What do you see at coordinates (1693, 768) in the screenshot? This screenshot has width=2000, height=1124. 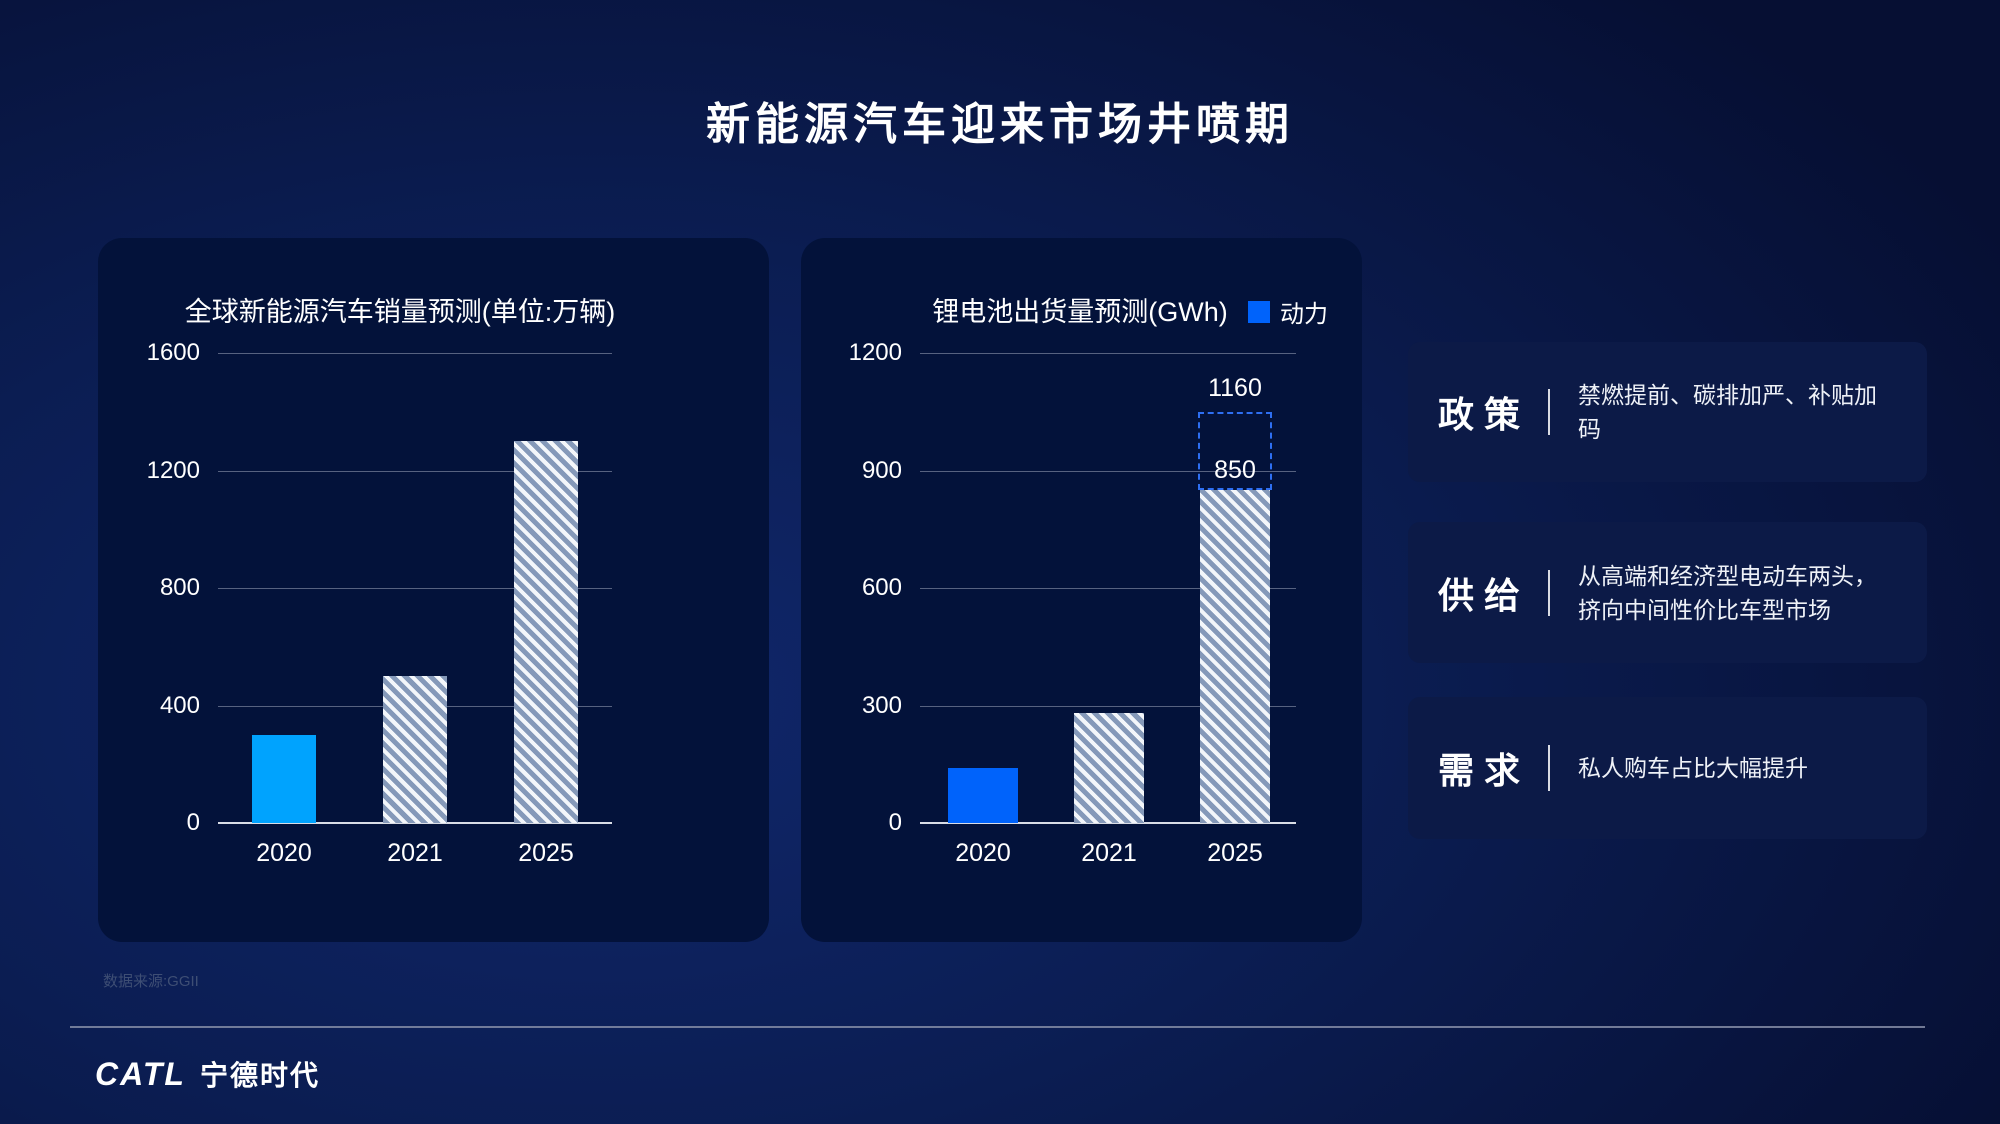 I see `panel-demand-desc: 私人购车占比大幅提升` at bounding box center [1693, 768].